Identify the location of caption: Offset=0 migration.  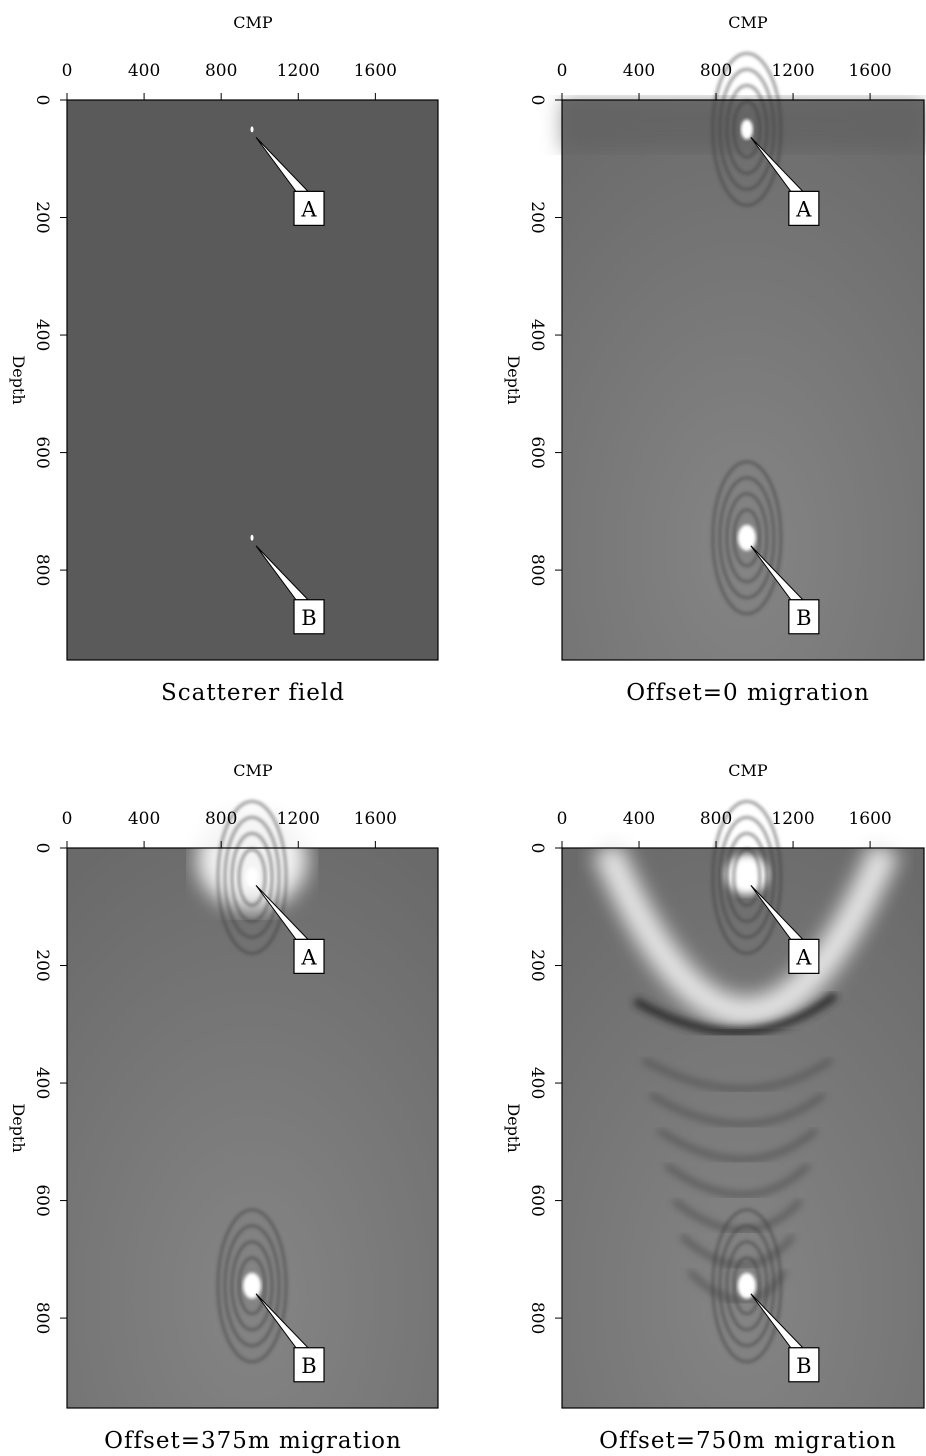
(748, 693).